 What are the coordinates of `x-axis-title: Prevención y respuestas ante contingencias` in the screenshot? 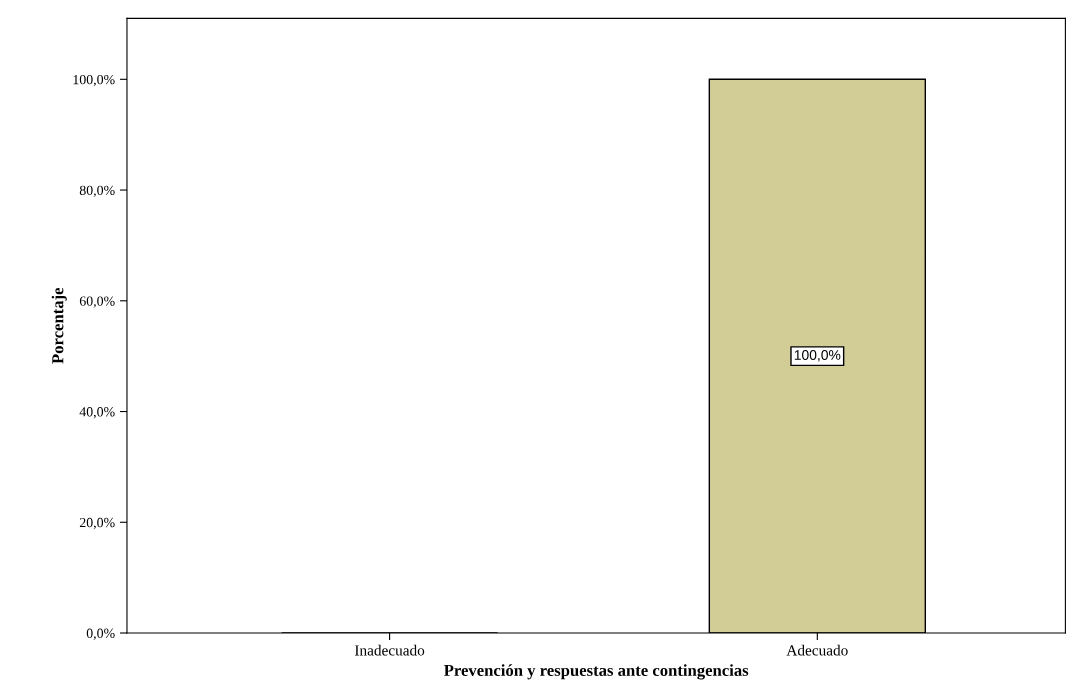 It's located at (596, 672).